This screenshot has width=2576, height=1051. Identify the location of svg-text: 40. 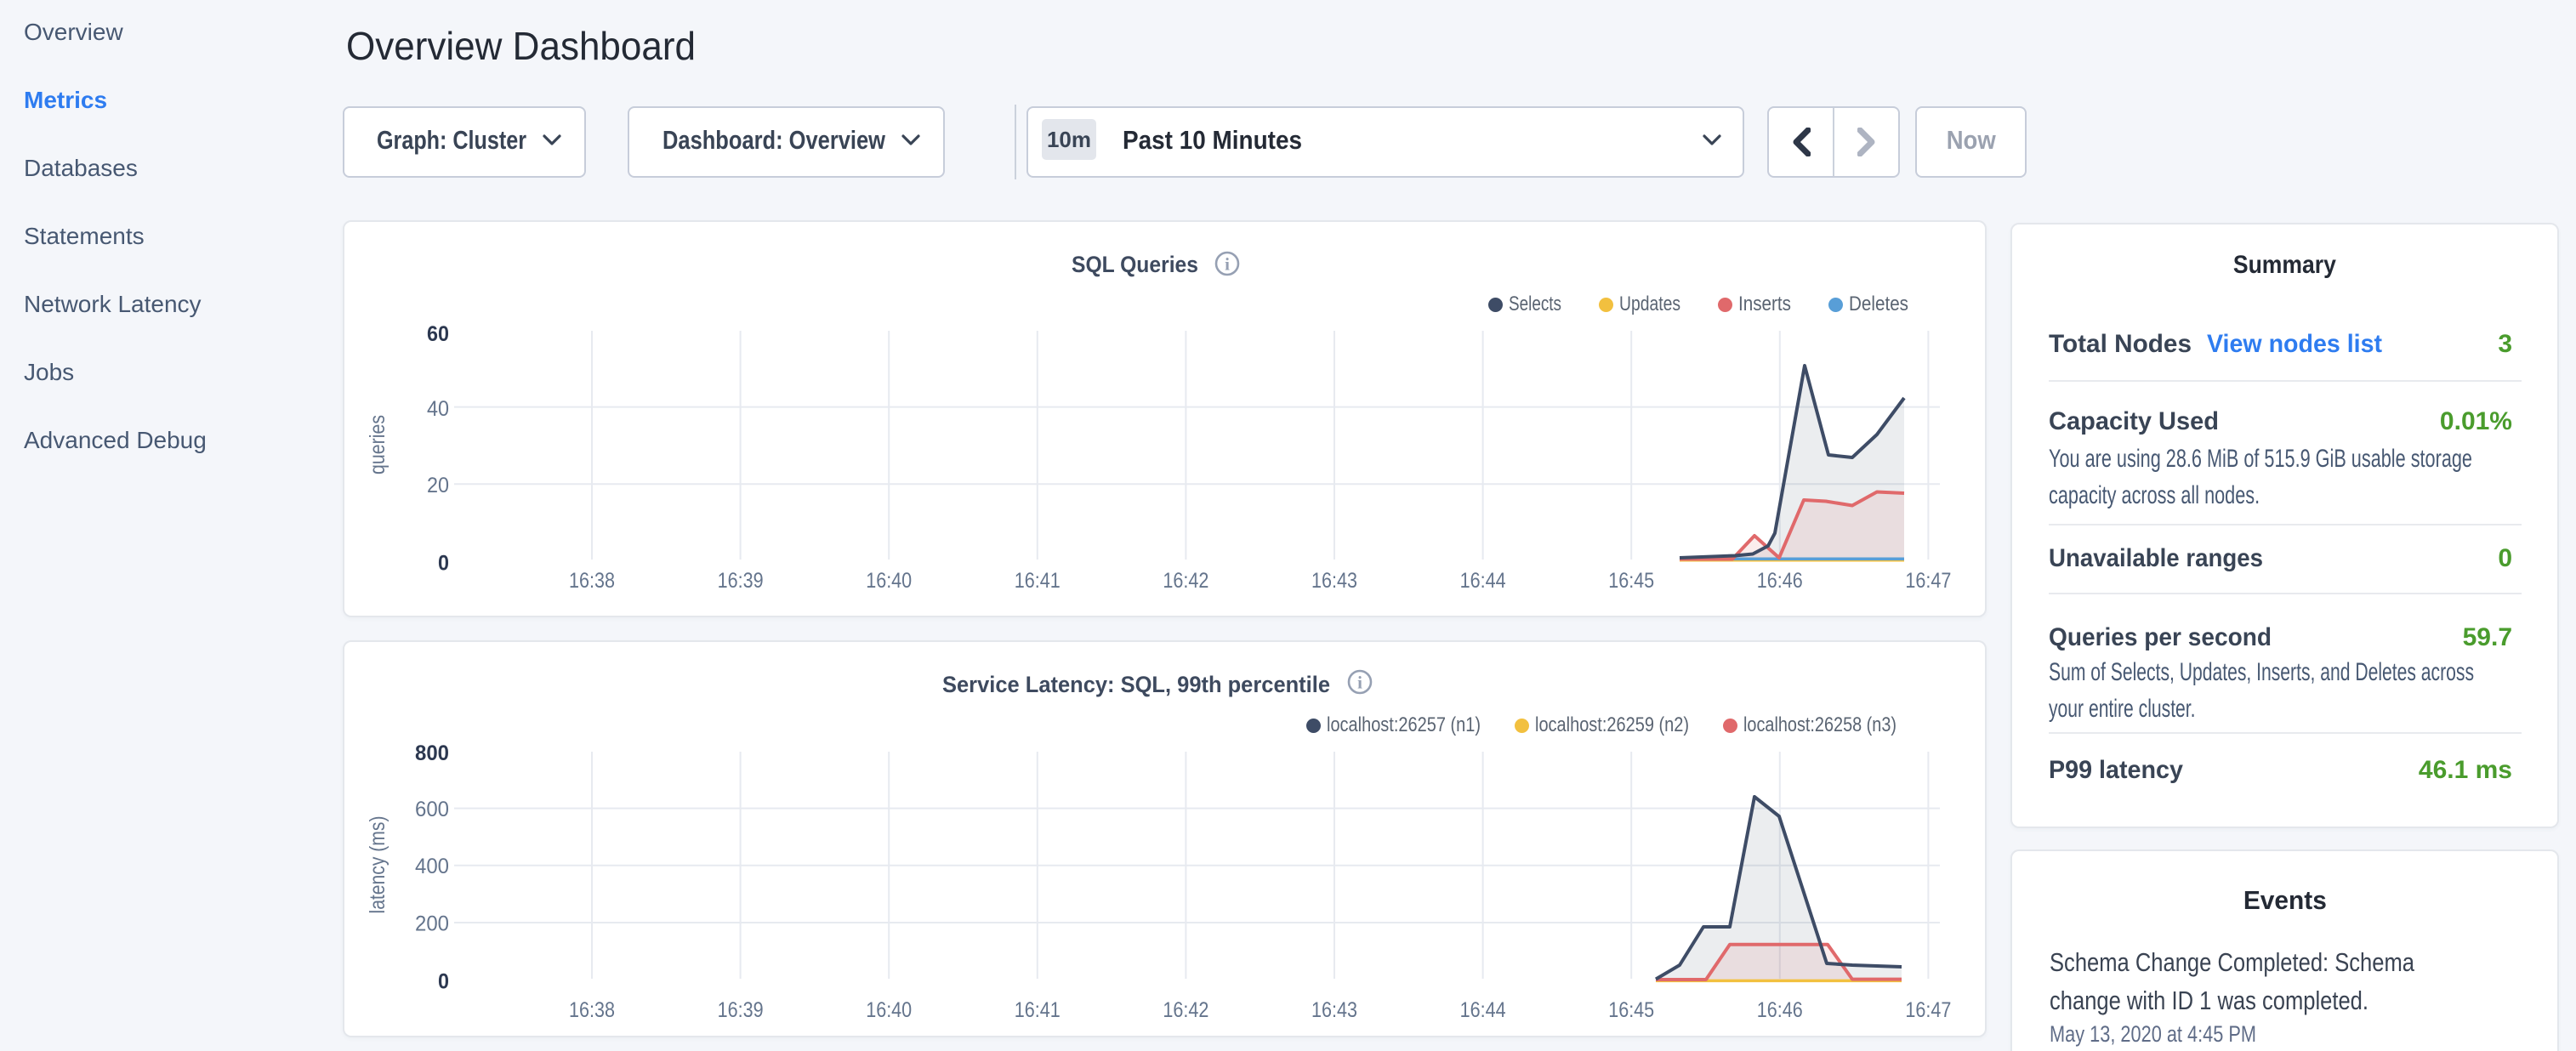
(438, 409).